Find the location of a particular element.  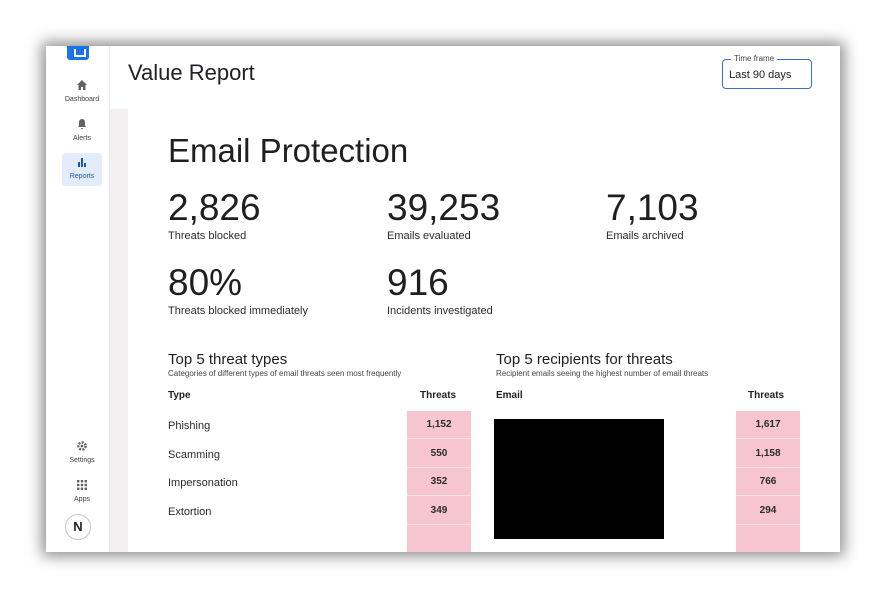

sidebar-item-dashboard: Dashboard is located at coordinates (82, 95).